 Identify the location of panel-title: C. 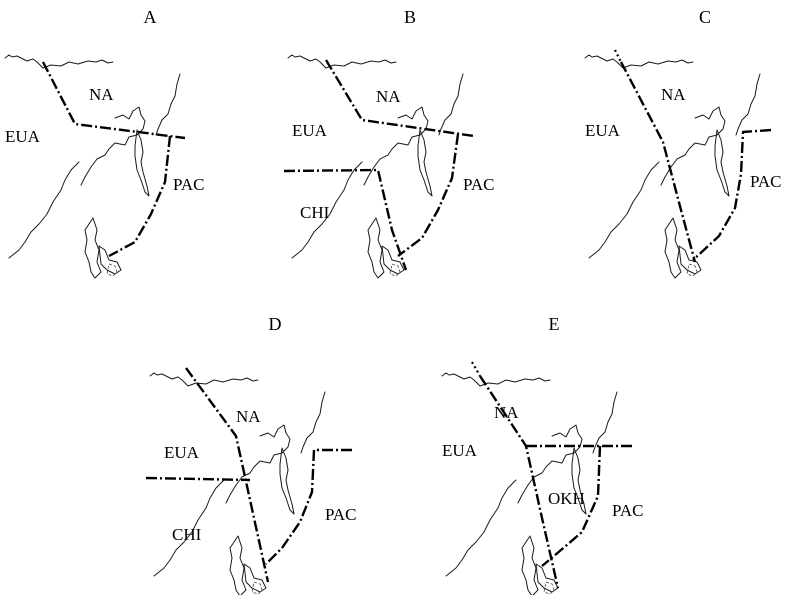
(705, 17).